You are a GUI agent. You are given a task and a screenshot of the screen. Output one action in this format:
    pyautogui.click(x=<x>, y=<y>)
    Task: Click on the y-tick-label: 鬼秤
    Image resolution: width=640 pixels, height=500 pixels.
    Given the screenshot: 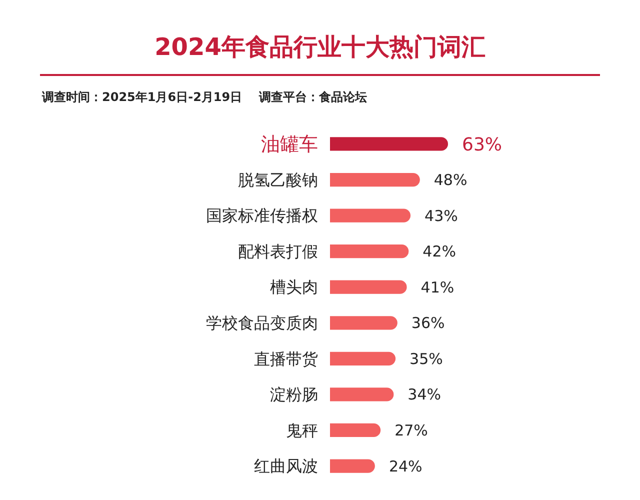 What is the action you would take?
    pyautogui.click(x=302, y=430)
    